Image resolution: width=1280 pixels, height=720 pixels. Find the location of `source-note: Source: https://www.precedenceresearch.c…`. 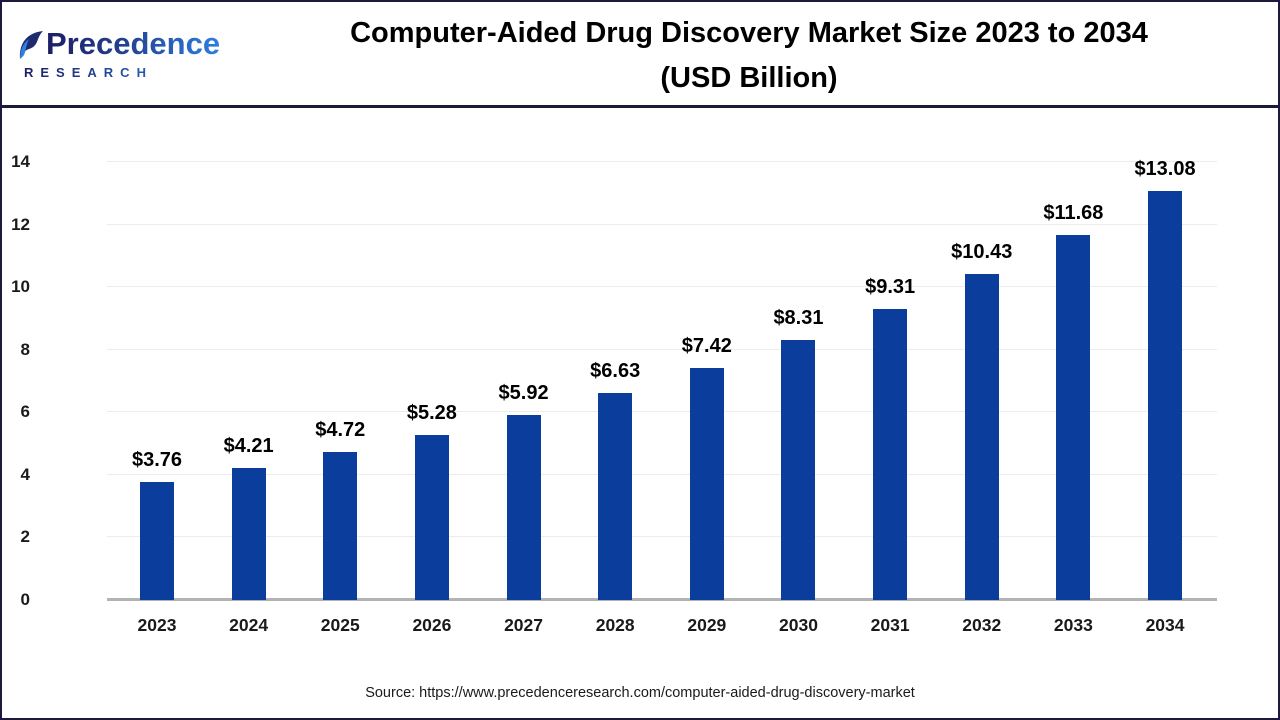

source-note: Source: https://www.precedenceresearch.c… is located at coordinates (640, 693).